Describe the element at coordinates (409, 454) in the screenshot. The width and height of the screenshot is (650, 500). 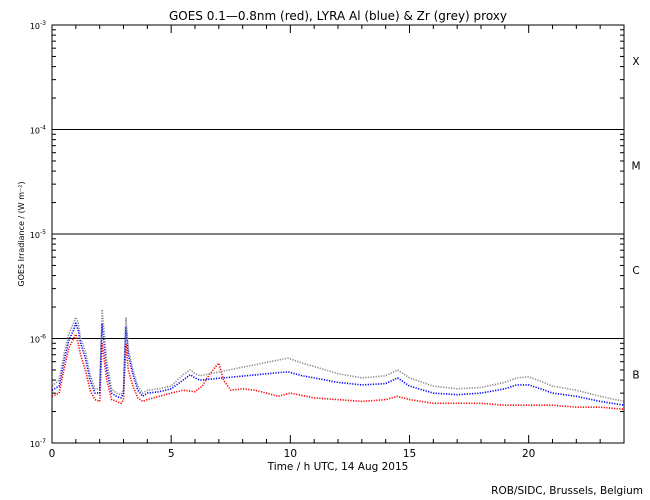
I see `x-tick-label-3: 15` at that location.